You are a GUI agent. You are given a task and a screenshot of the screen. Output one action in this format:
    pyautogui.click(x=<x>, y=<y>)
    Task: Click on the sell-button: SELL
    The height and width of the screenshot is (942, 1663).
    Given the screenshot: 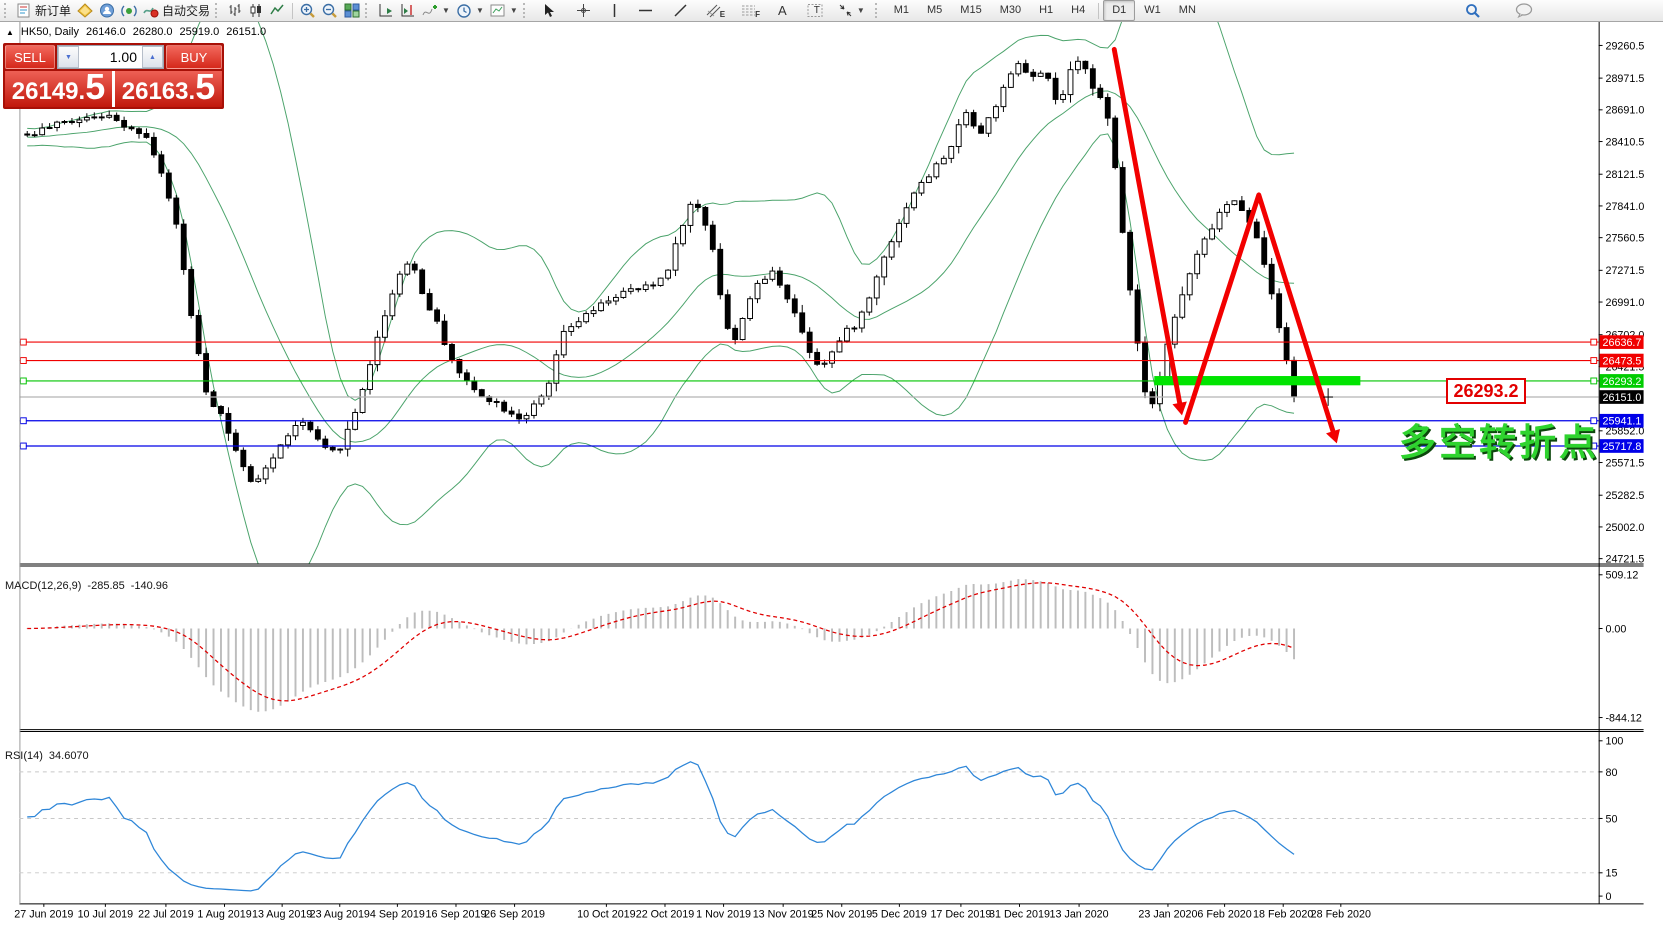 What is the action you would take?
    pyautogui.click(x=30, y=57)
    